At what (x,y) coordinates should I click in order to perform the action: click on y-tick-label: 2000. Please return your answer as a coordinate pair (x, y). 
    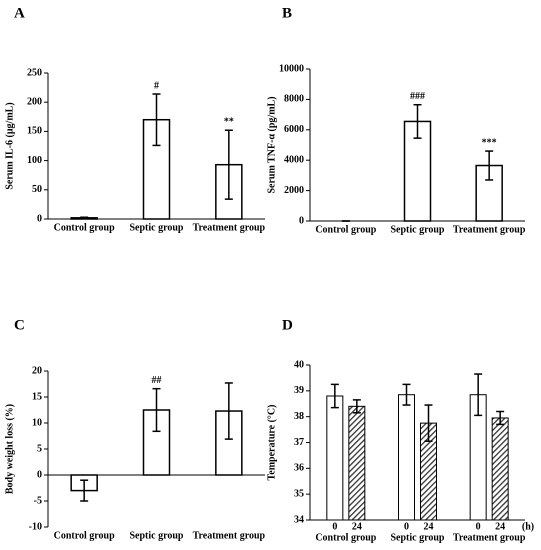
    Looking at the image, I should click on (294, 190).